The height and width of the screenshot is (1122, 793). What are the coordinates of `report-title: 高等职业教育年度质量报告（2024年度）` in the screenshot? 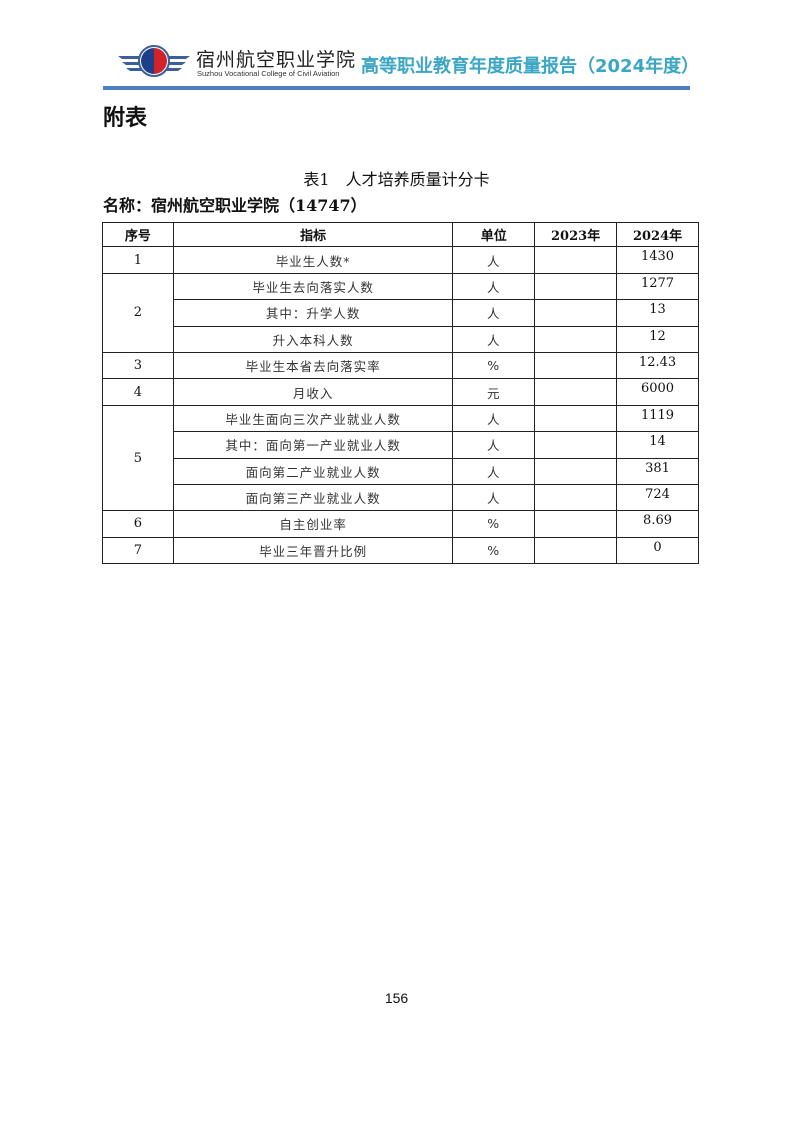 It's located at (530, 66).